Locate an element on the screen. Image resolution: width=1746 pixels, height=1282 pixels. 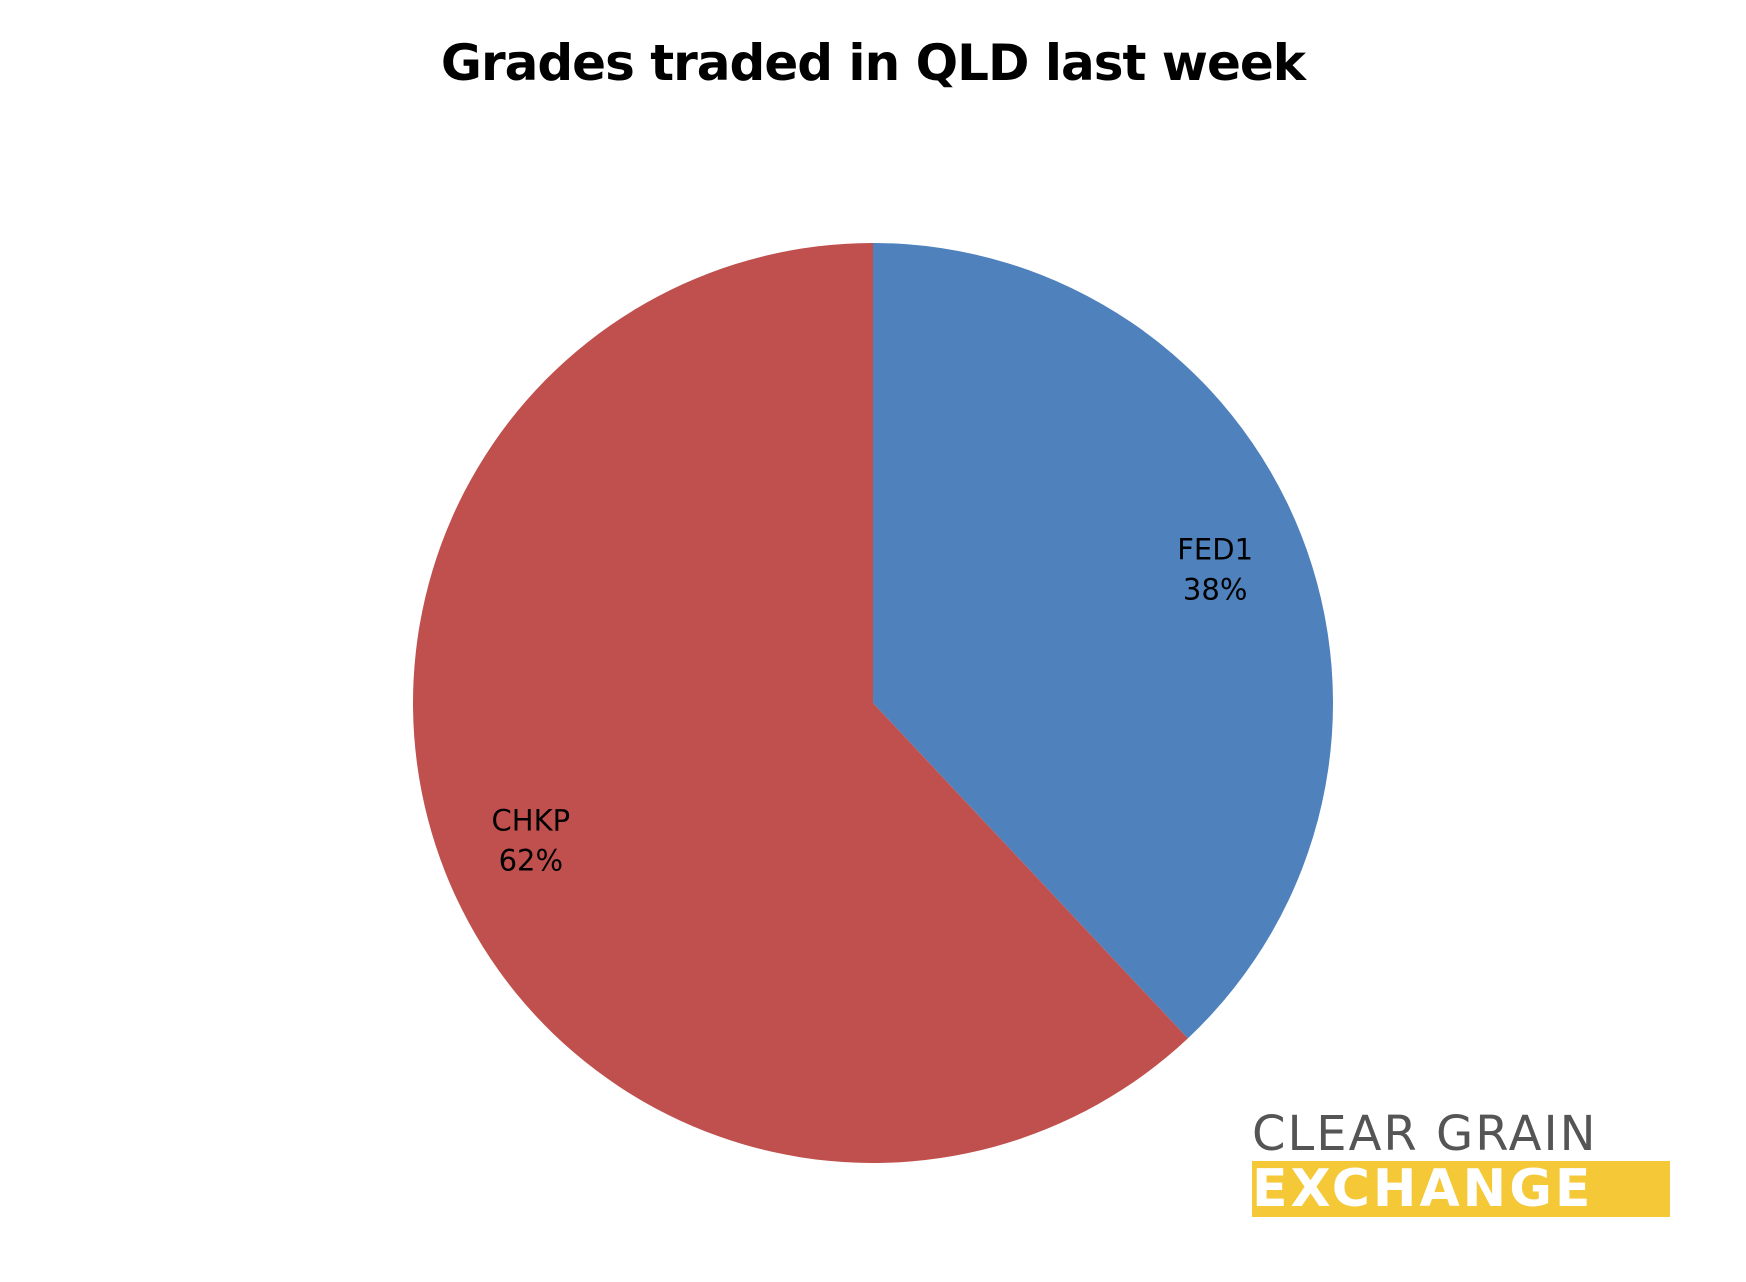
slice-label-fed1: FED1 is located at coordinates (1215, 550).